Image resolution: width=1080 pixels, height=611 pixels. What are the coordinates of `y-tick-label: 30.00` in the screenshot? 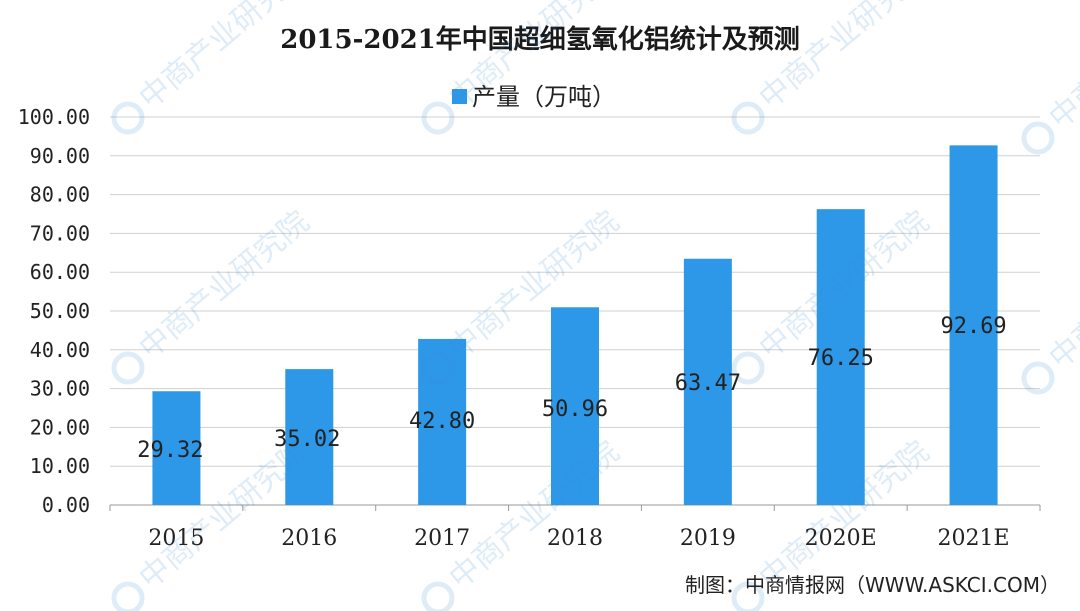 It's located at (60, 389).